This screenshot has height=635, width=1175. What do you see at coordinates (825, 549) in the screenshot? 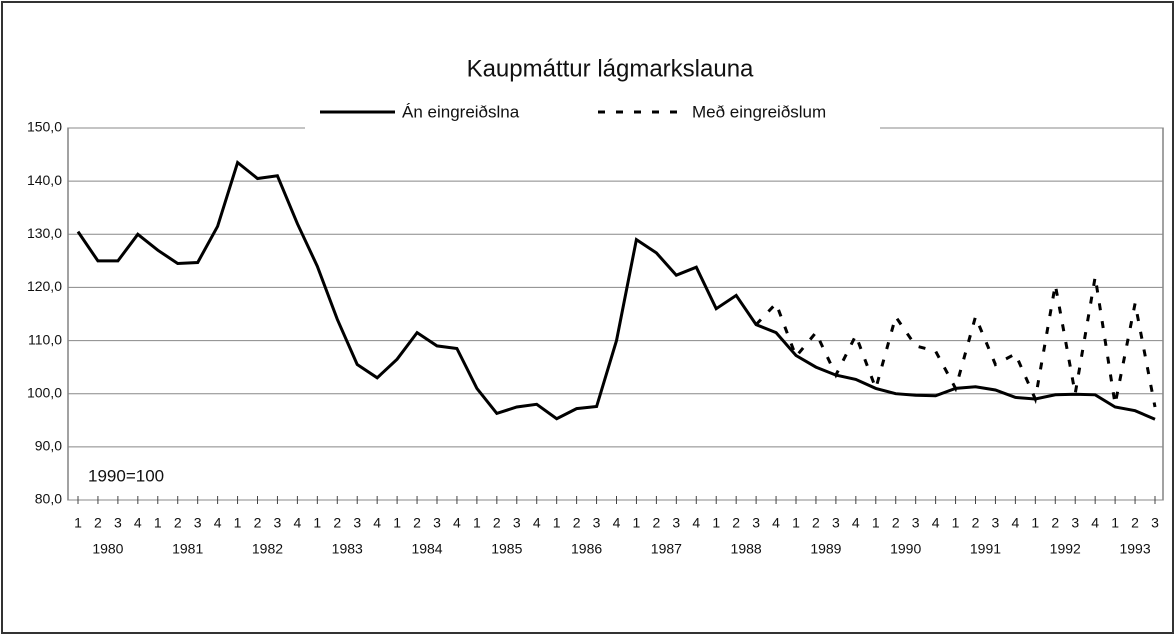
I see `year-label: 1989` at bounding box center [825, 549].